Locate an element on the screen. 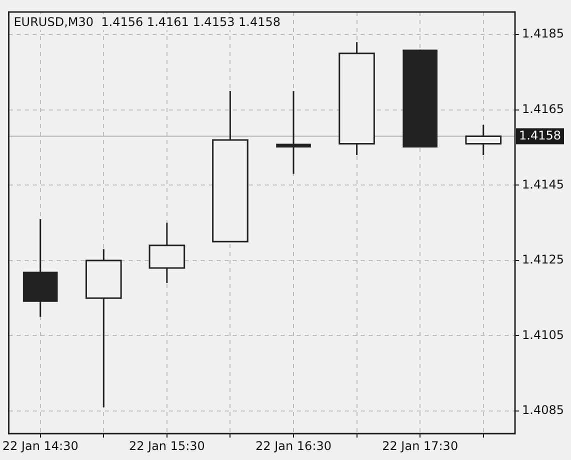  x-tick-label: 22 Jan 17:30 is located at coordinates (420, 445).